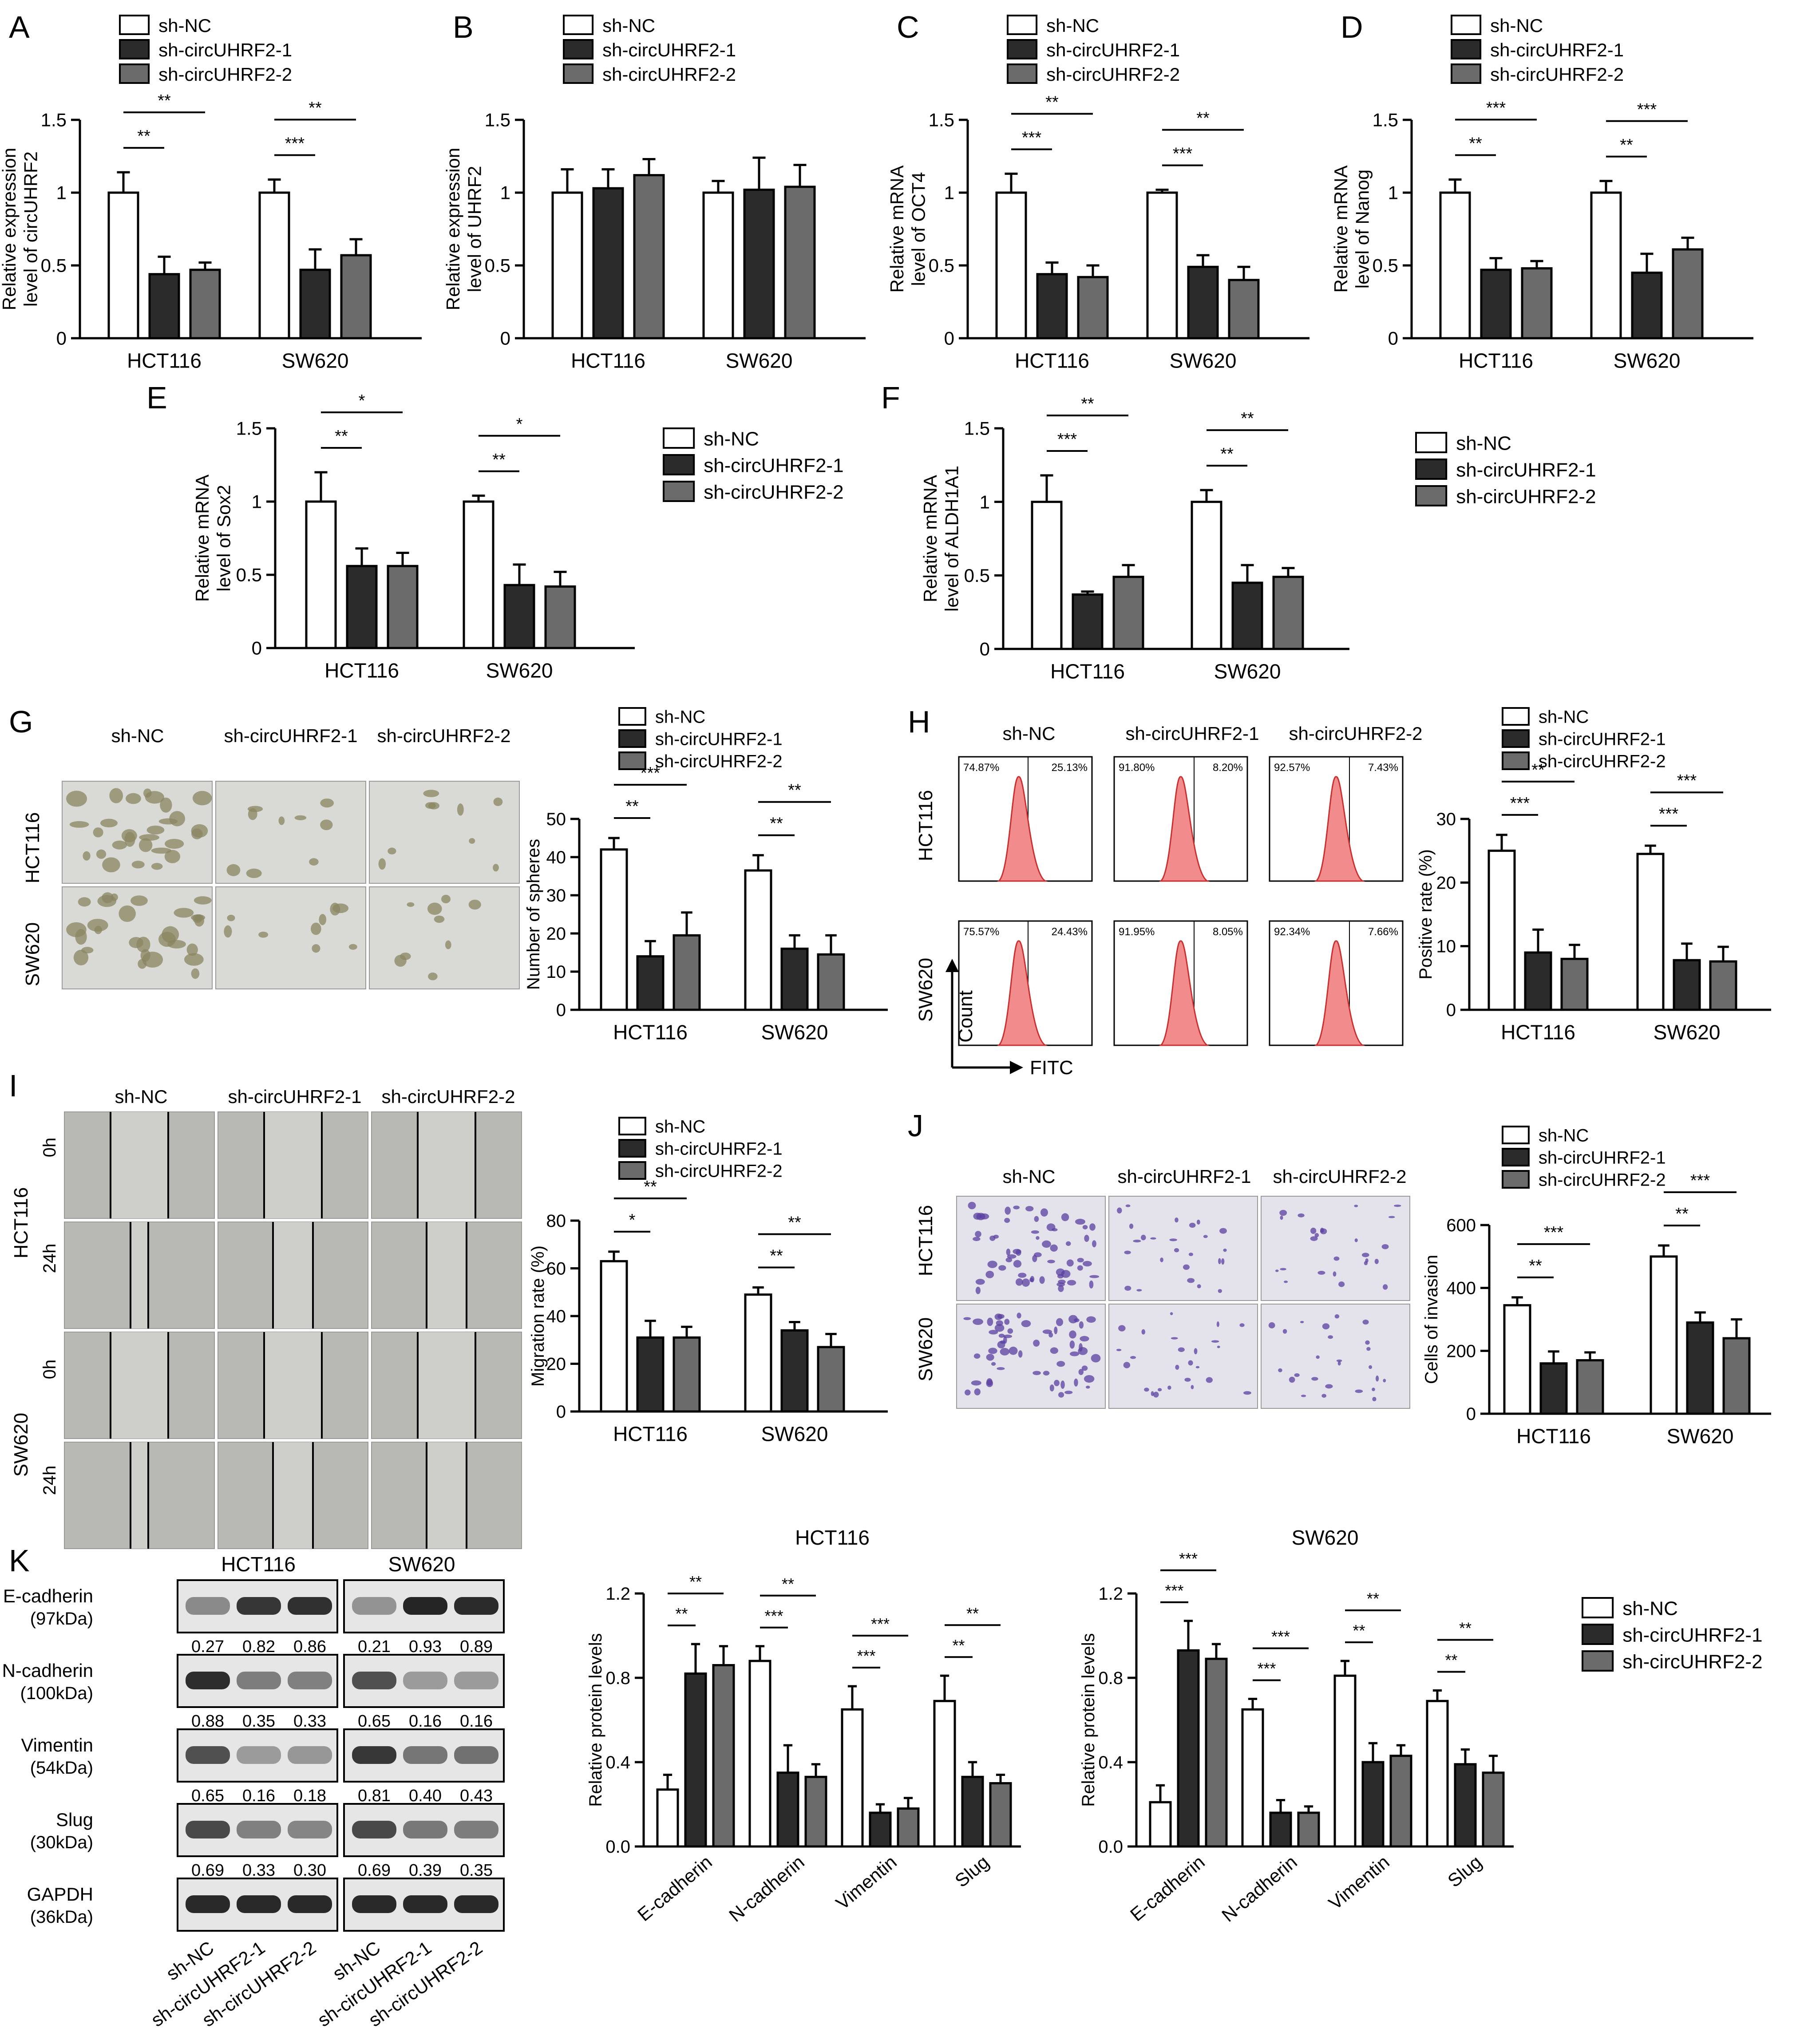  I want to click on x-tick-label: HCT116, so click(1496, 360).